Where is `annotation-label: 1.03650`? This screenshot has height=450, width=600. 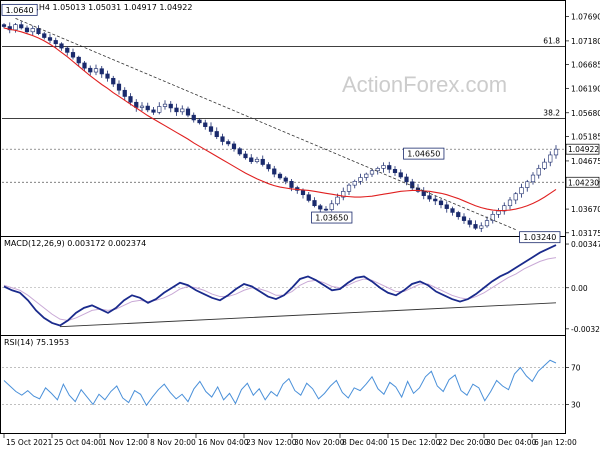 annotation-label: 1.03650 is located at coordinates (331, 218).